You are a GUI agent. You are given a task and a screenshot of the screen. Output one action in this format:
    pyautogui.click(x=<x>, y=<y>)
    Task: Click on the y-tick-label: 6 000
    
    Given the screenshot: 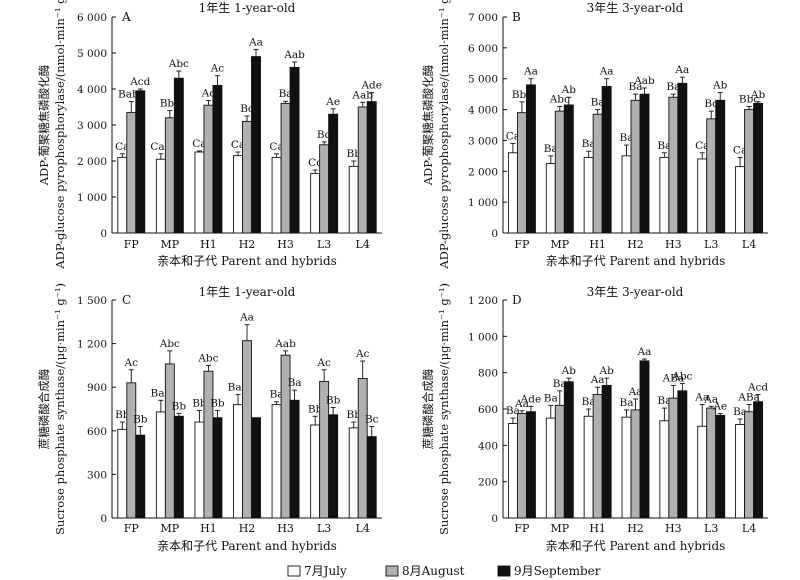 What is the action you would take?
    pyautogui.click(x=92, y=18)
    